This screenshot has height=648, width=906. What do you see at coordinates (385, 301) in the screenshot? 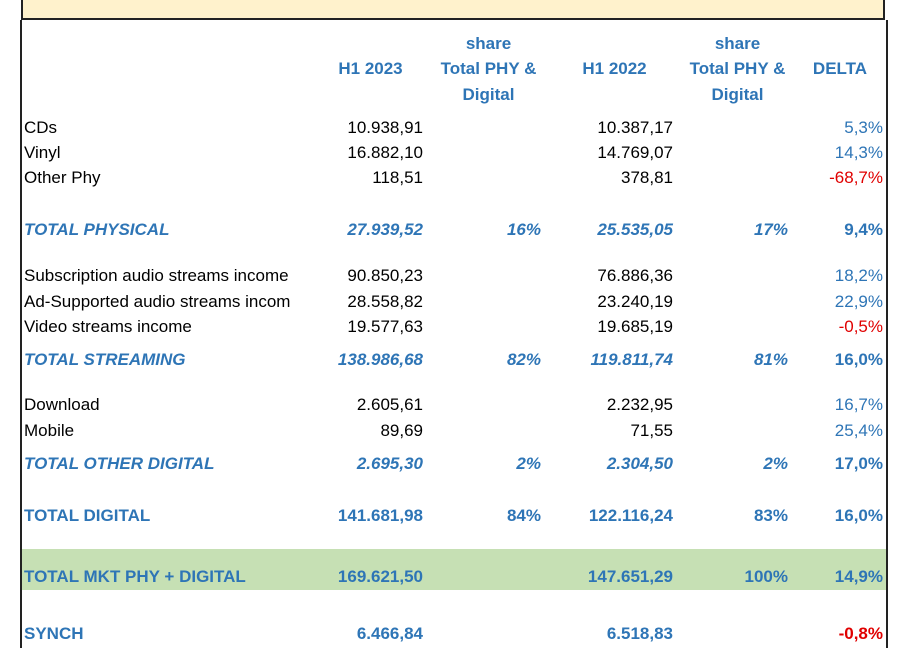
I see `cell-h1-2023: 28.558,82` at bounding box center [385, 301].